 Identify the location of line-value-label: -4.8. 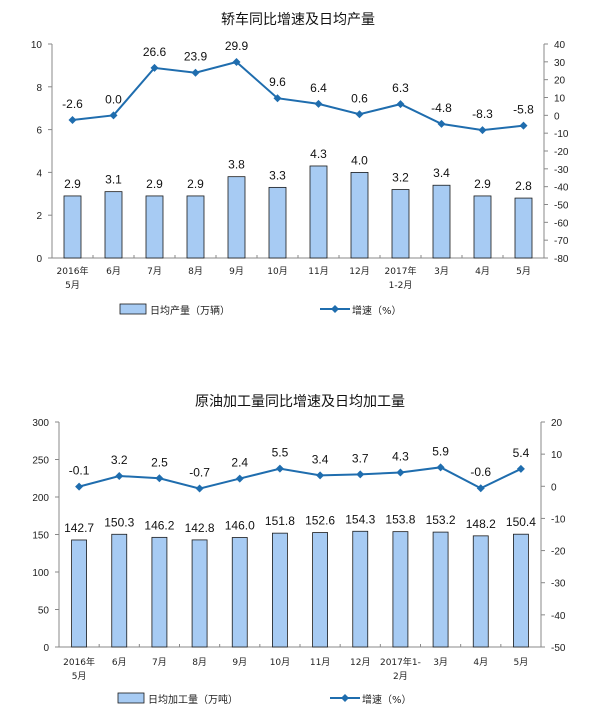
(441, 108).